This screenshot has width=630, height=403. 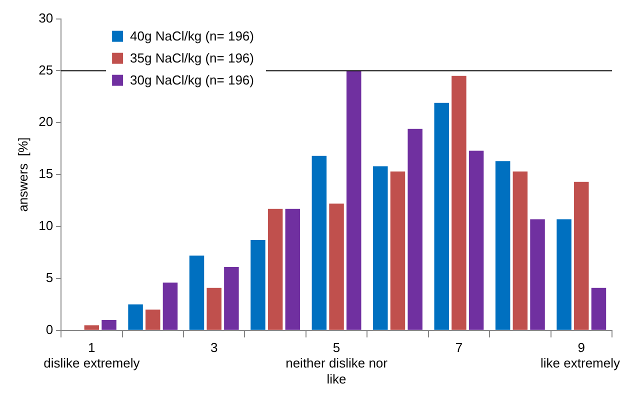 I want to click on x-tick-label: 1, so click(x=92, y=347).